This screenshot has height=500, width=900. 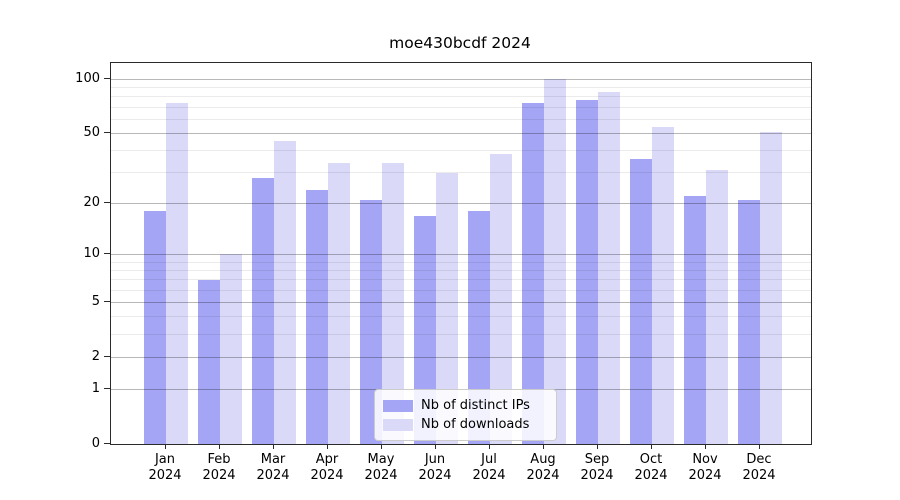 What do you see at coordinates (717, 307) in the screenshot?
I see `bar-nov-downloads` at bounding box center [717, 307].